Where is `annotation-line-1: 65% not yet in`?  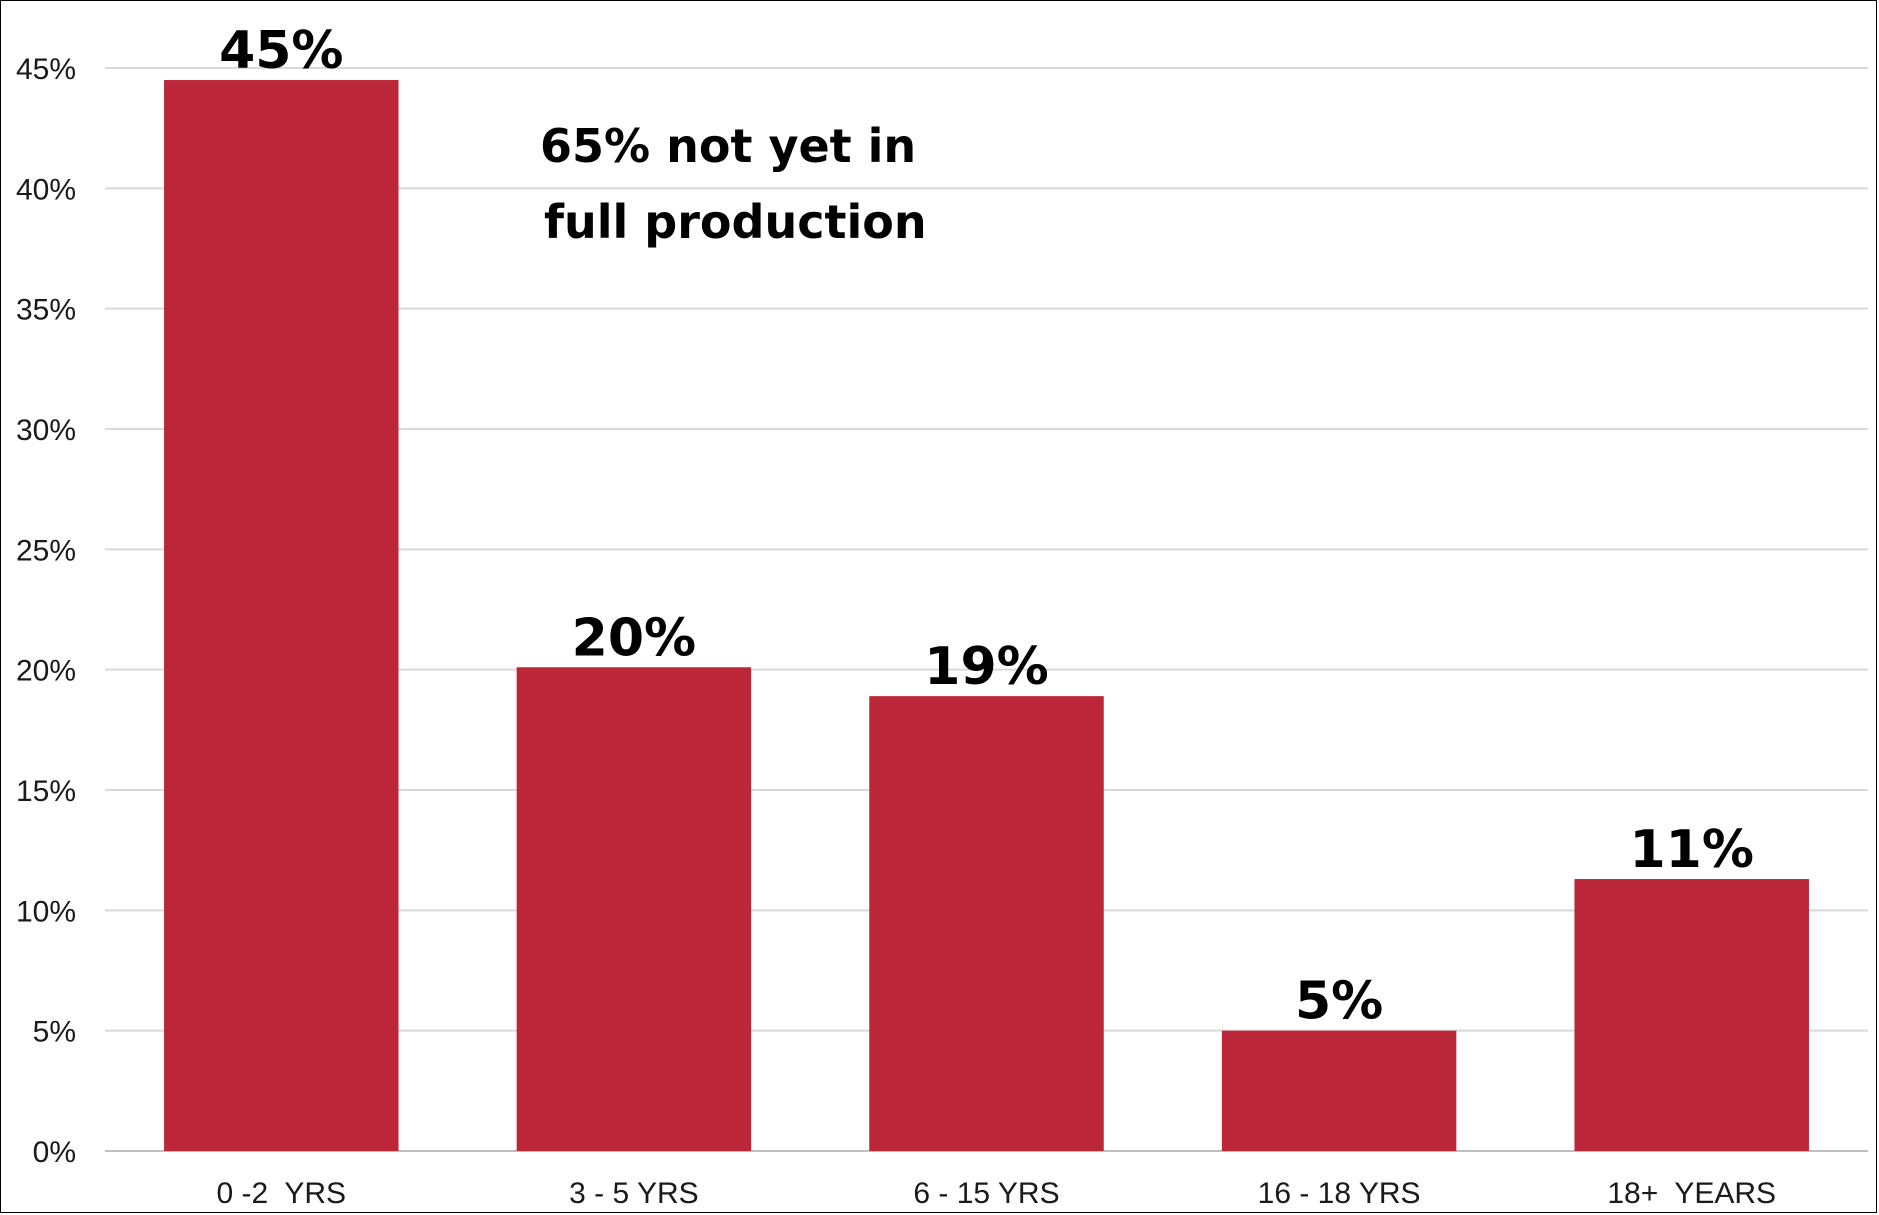
annotation-line-1: 65% not yet in is located at coordinates (728, 146).